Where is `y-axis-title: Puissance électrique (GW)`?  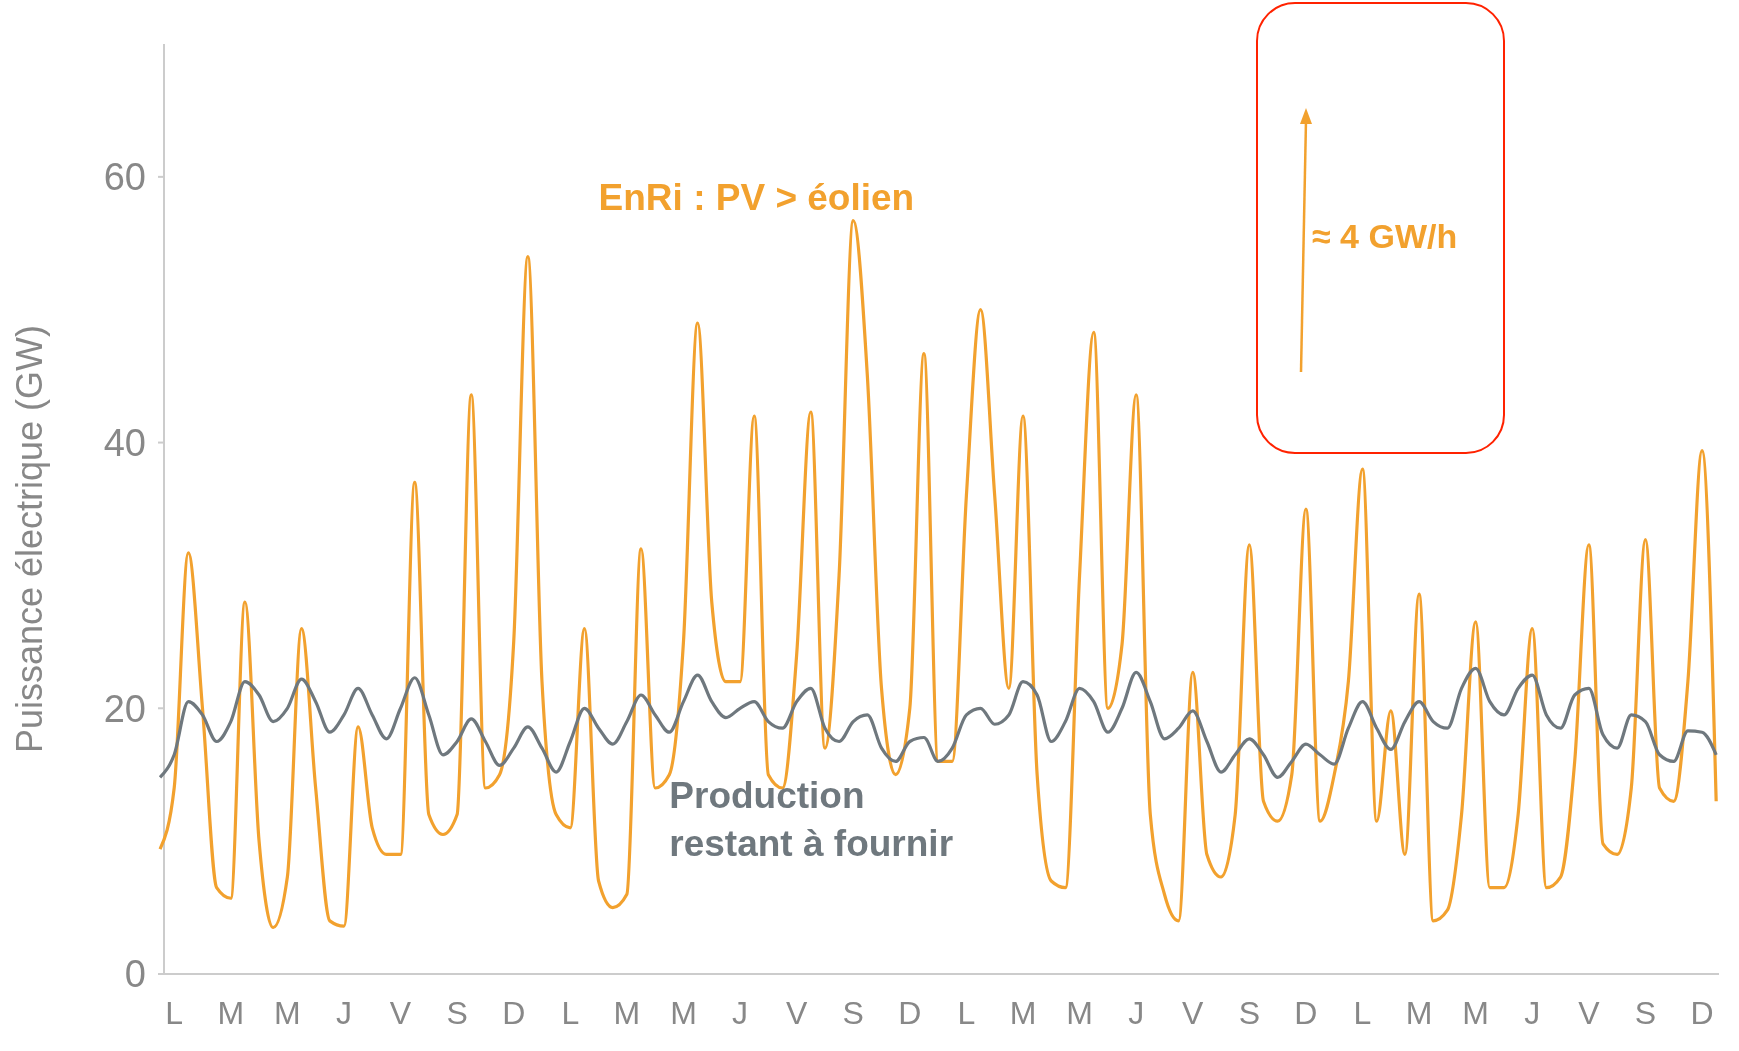
y-axis-title: Puissance électrique (GW) is located at coordinates (29, 539).